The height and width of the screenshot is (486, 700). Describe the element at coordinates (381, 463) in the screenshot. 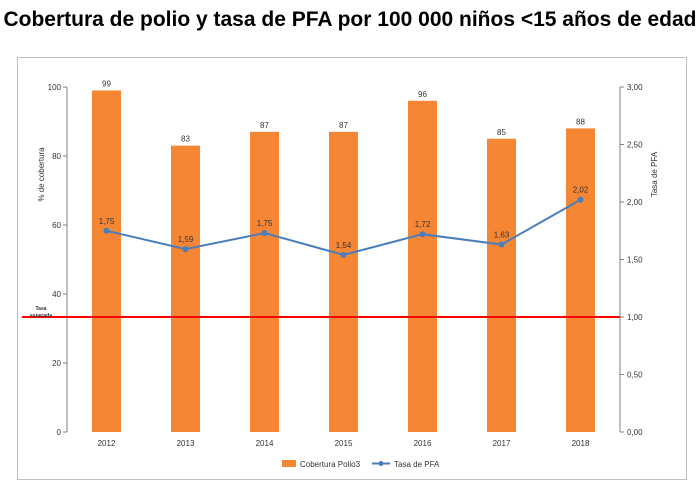

I see `legend-swatch-pfa-marker` at that location.